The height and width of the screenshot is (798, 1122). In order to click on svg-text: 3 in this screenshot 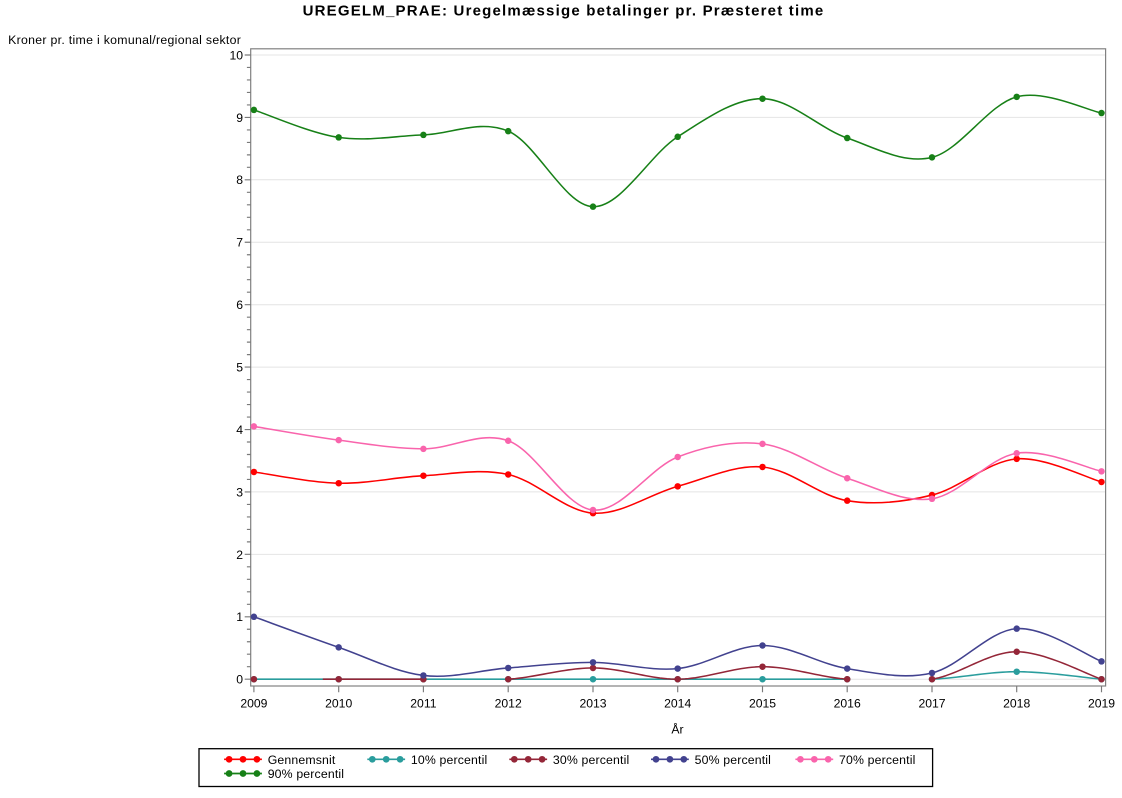, I will do `click(239, 492)`.